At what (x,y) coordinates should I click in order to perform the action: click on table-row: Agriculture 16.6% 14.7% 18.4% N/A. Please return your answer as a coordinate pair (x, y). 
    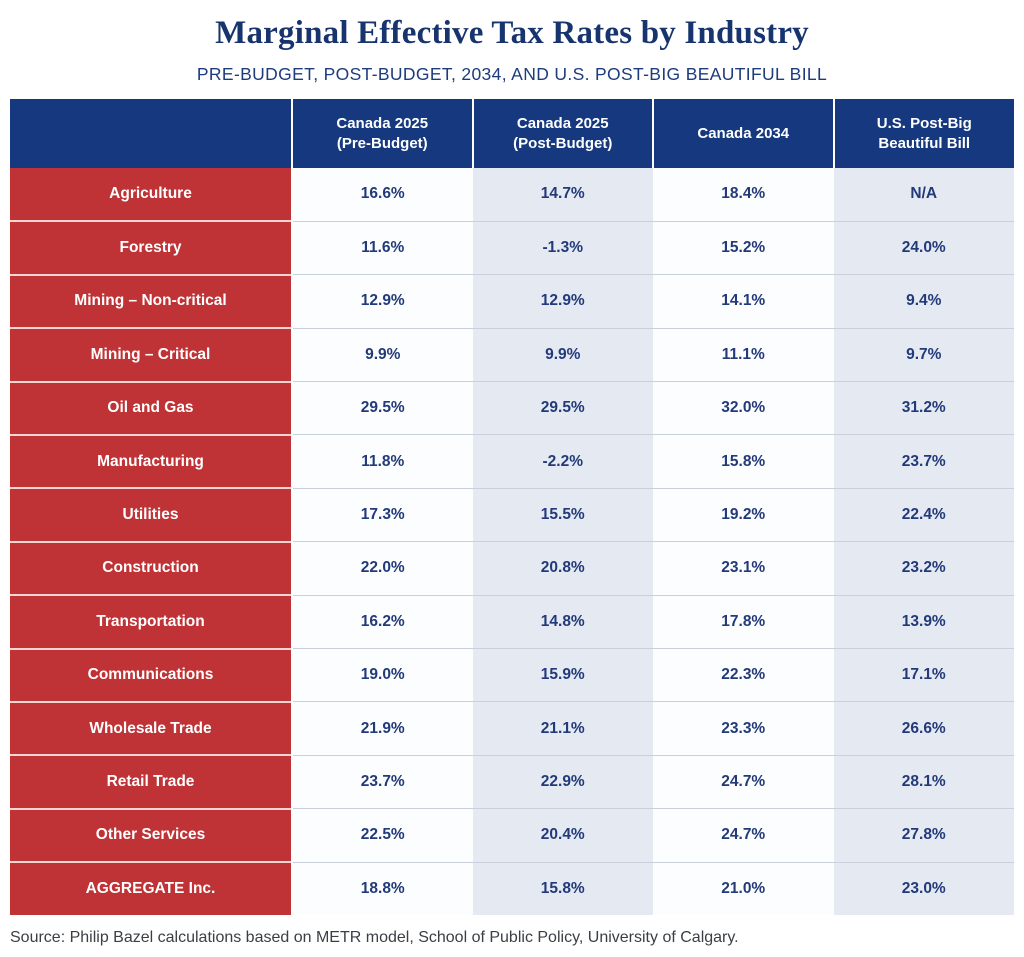
    Looking at the image, I should click on (512, 195).